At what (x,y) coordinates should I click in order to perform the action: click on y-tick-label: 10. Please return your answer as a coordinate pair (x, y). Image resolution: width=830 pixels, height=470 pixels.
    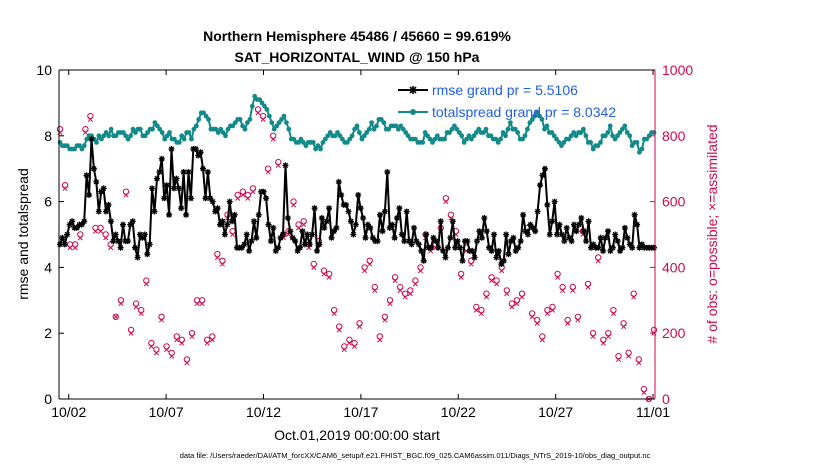
    Looking at the image, I should click on (44, 70).